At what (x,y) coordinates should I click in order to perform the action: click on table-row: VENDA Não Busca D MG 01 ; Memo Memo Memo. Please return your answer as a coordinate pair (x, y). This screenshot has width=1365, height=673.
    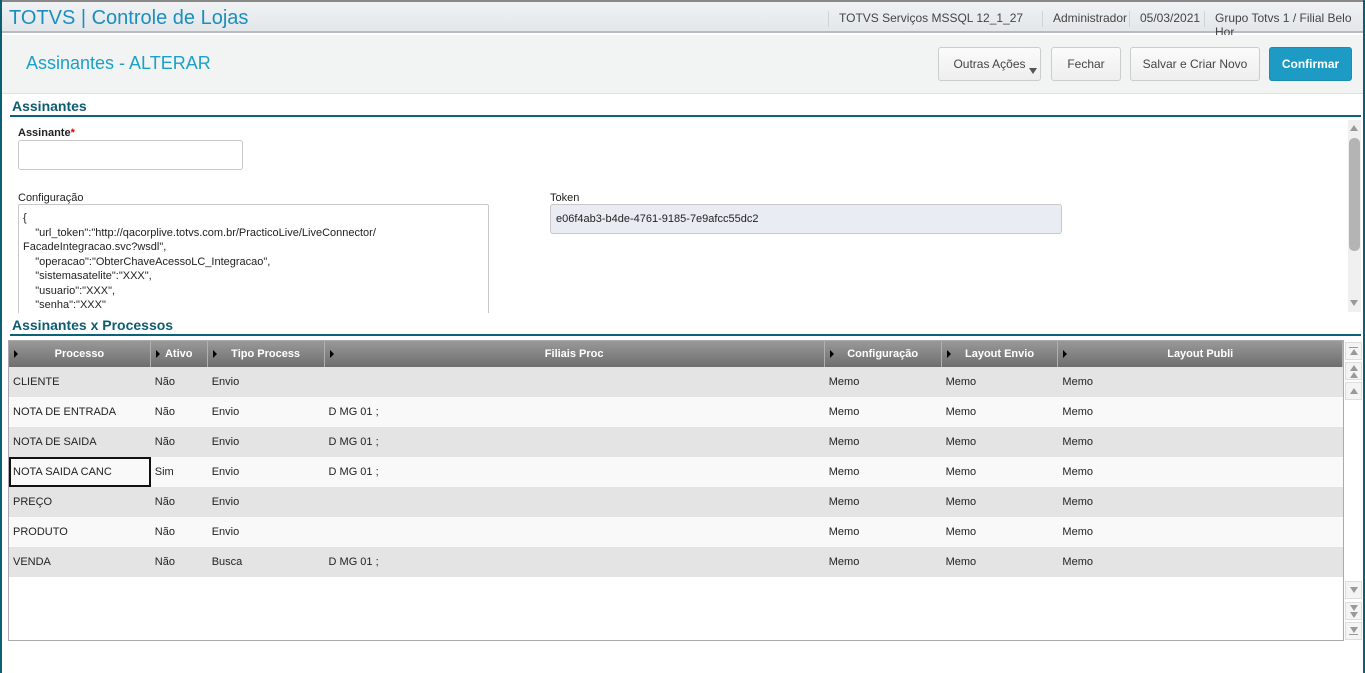
    Looking at the image, I should click on (676, 562).